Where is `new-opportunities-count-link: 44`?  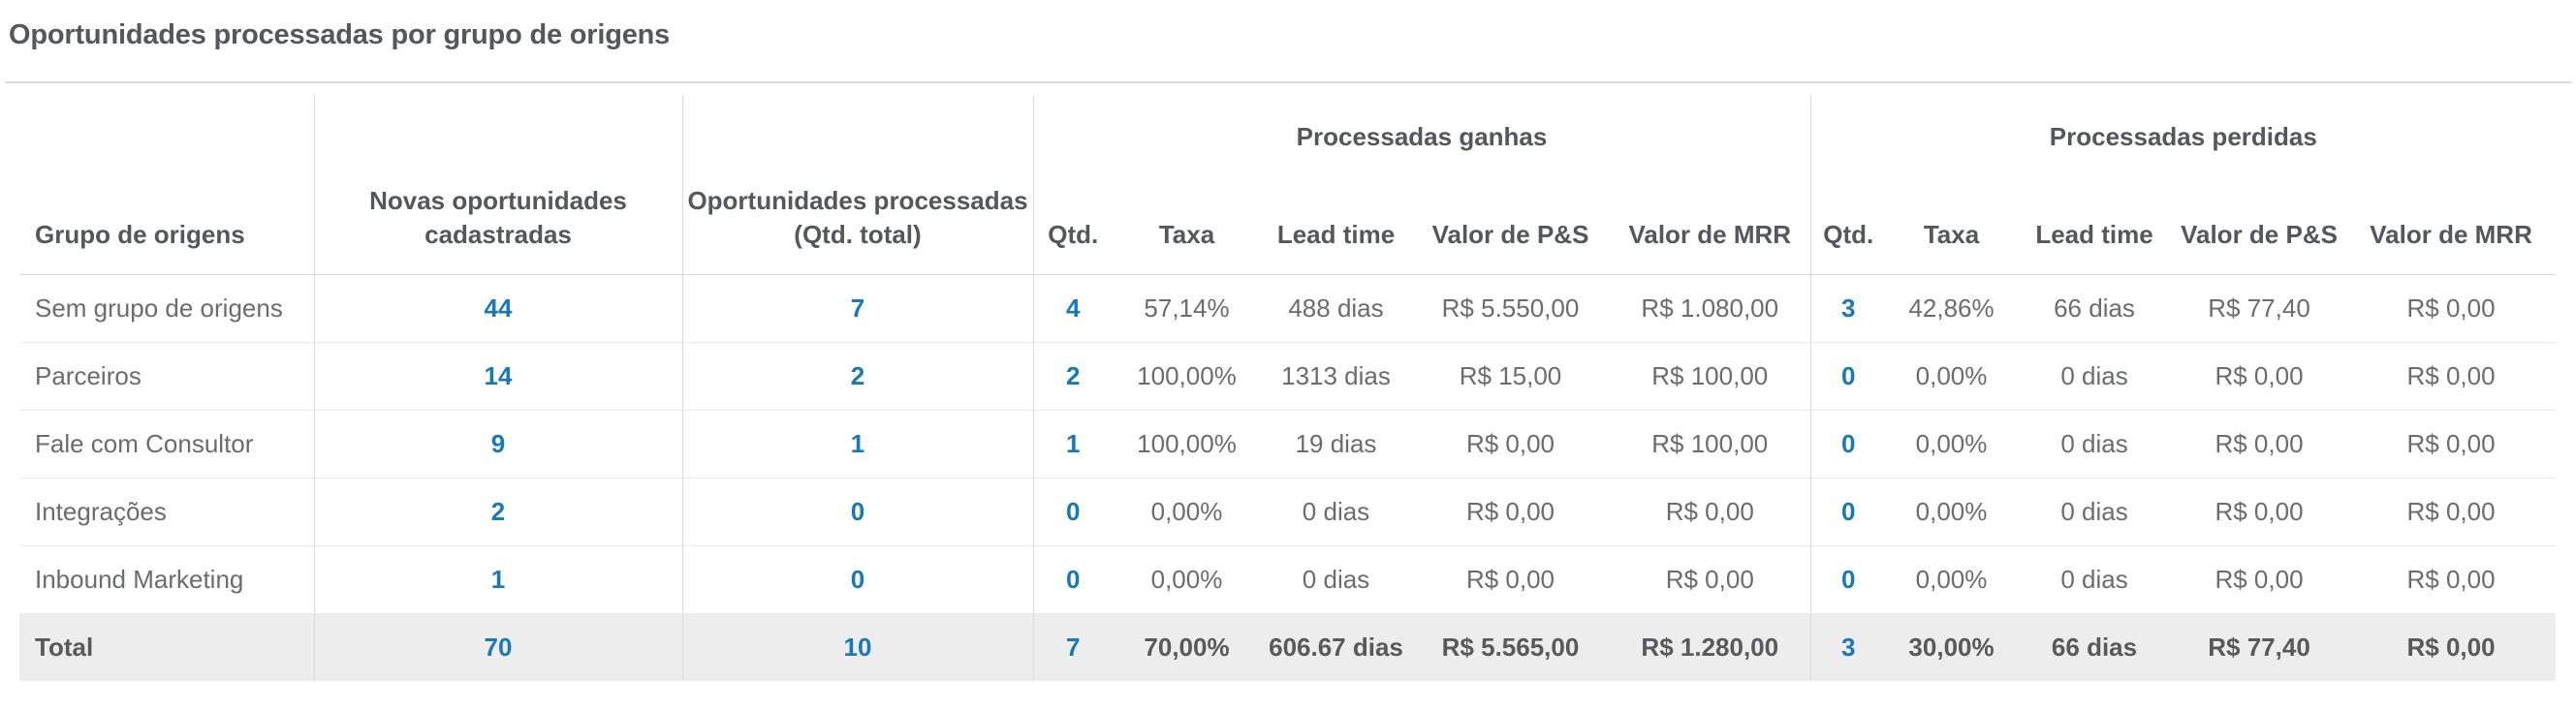
new-opportunities-count-link: 44 is located at coordinates (498, 308).